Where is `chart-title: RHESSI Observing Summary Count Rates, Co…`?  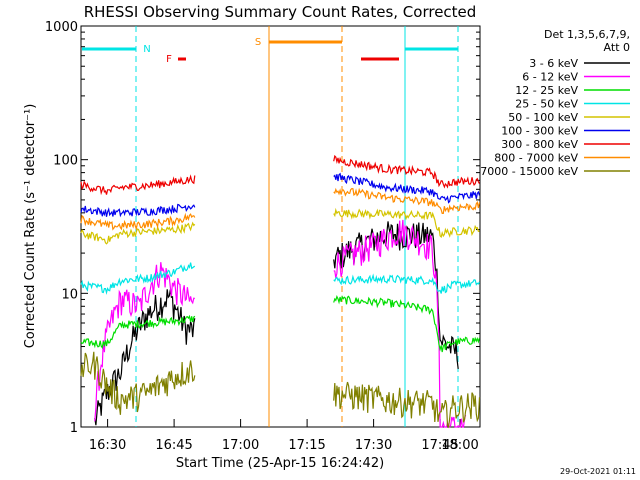
chart-title: RHESSI Observing Summary Count Rates, Co… is located at coordinates (280, 12).